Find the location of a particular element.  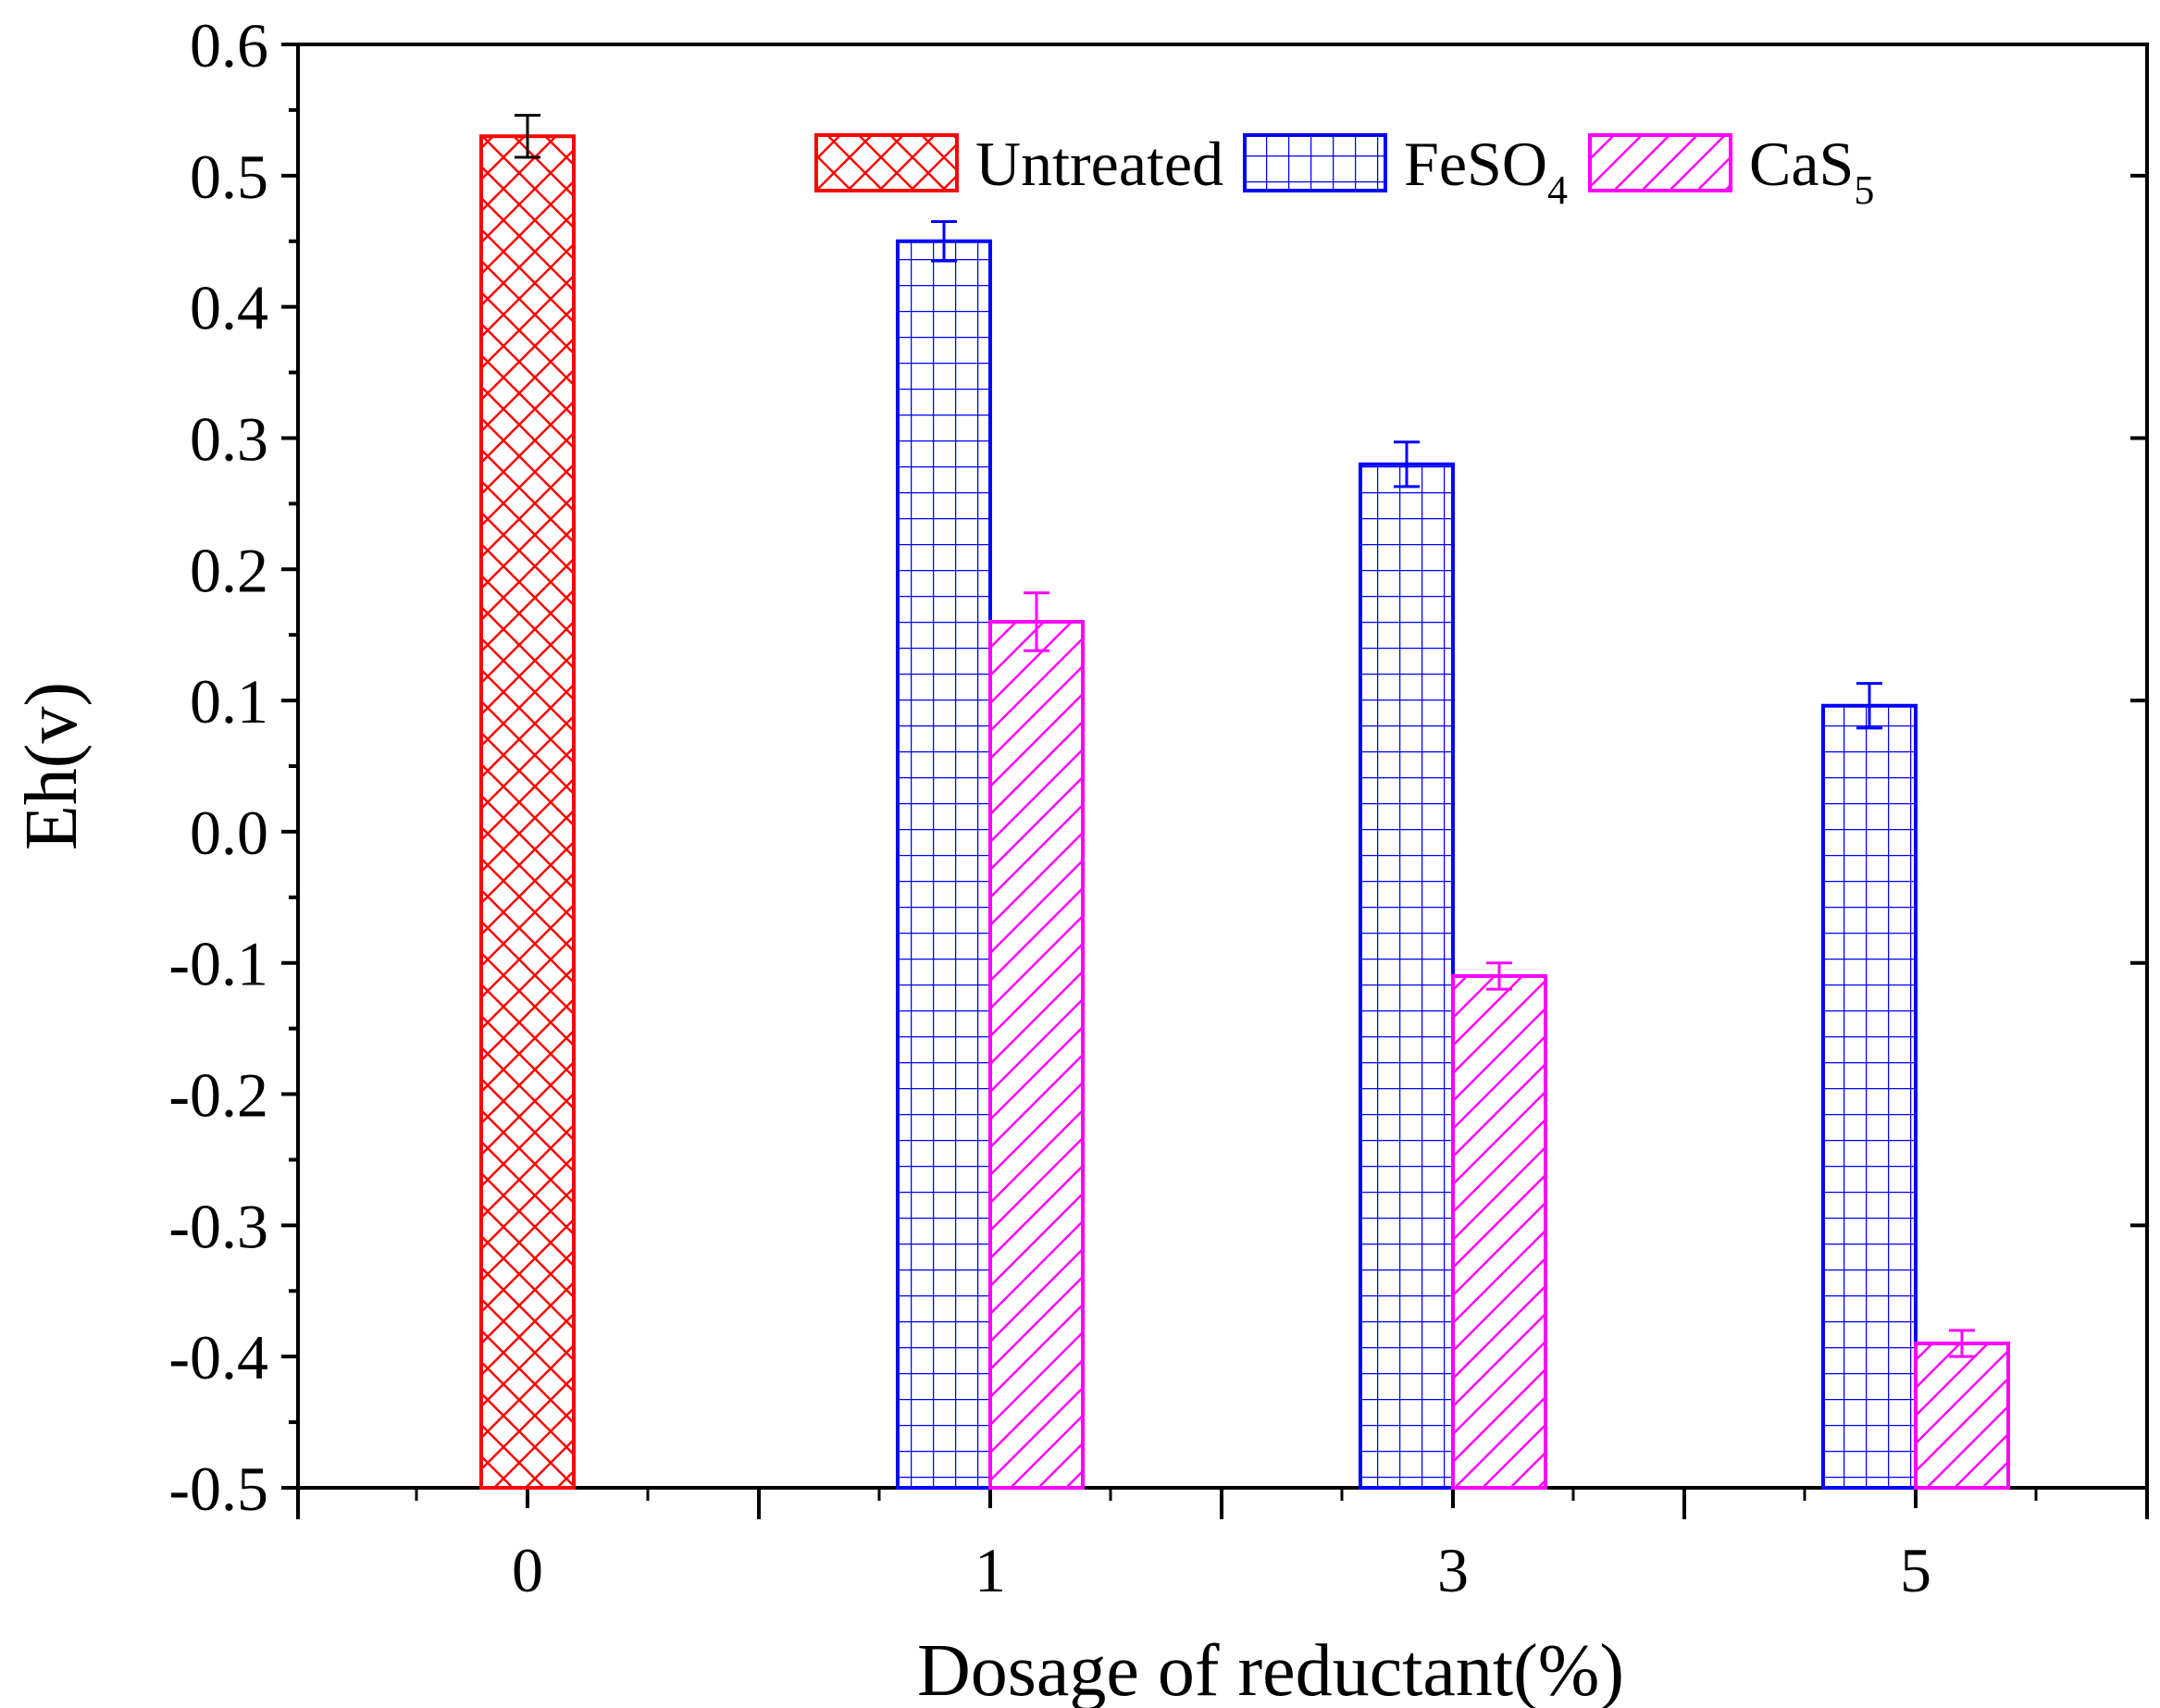

y-tick-label: -0.4 is located at coordinates (218, 1357).